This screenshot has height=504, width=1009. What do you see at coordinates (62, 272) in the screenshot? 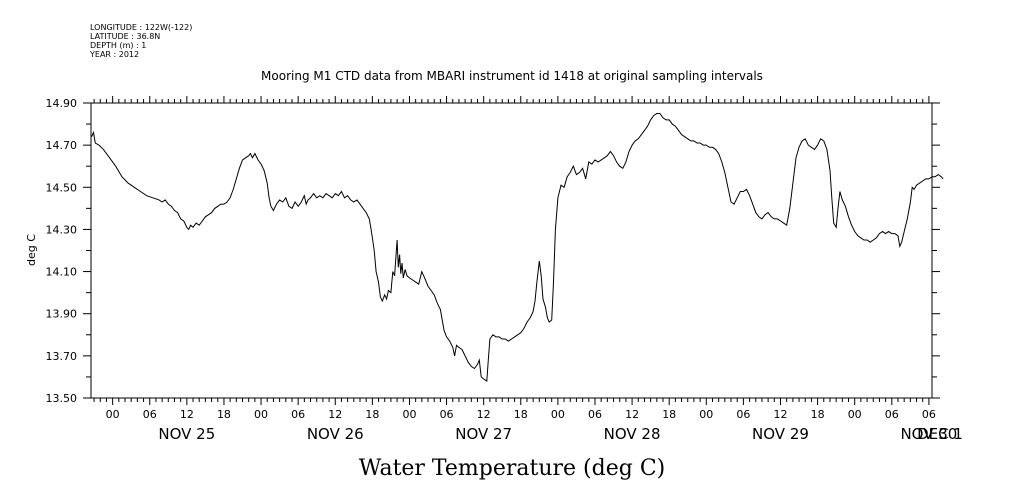
I see `y-tick-label: 14.10` at bounding box center [62, 272].